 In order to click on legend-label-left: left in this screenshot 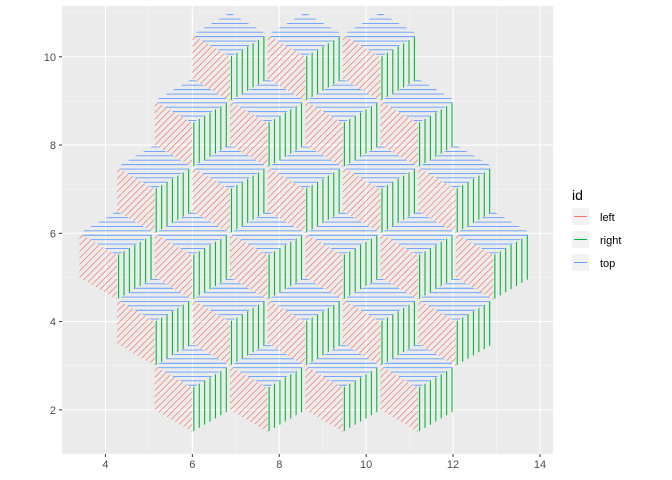, I will do `click(607, 218)`.